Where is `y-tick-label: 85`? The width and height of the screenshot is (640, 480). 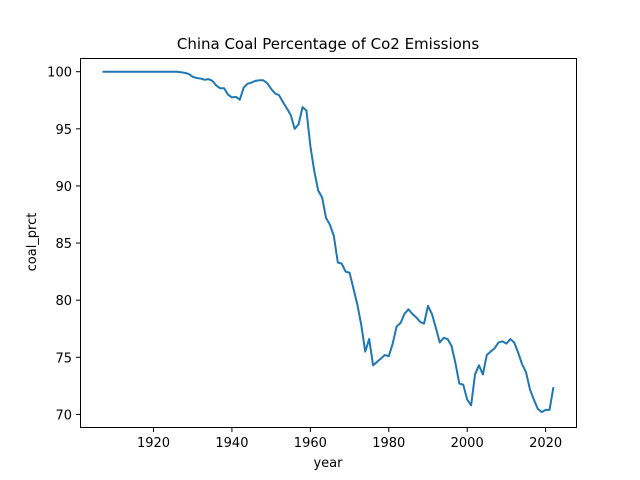 y-tick-label: 85 is located at coordinates (63, 244).